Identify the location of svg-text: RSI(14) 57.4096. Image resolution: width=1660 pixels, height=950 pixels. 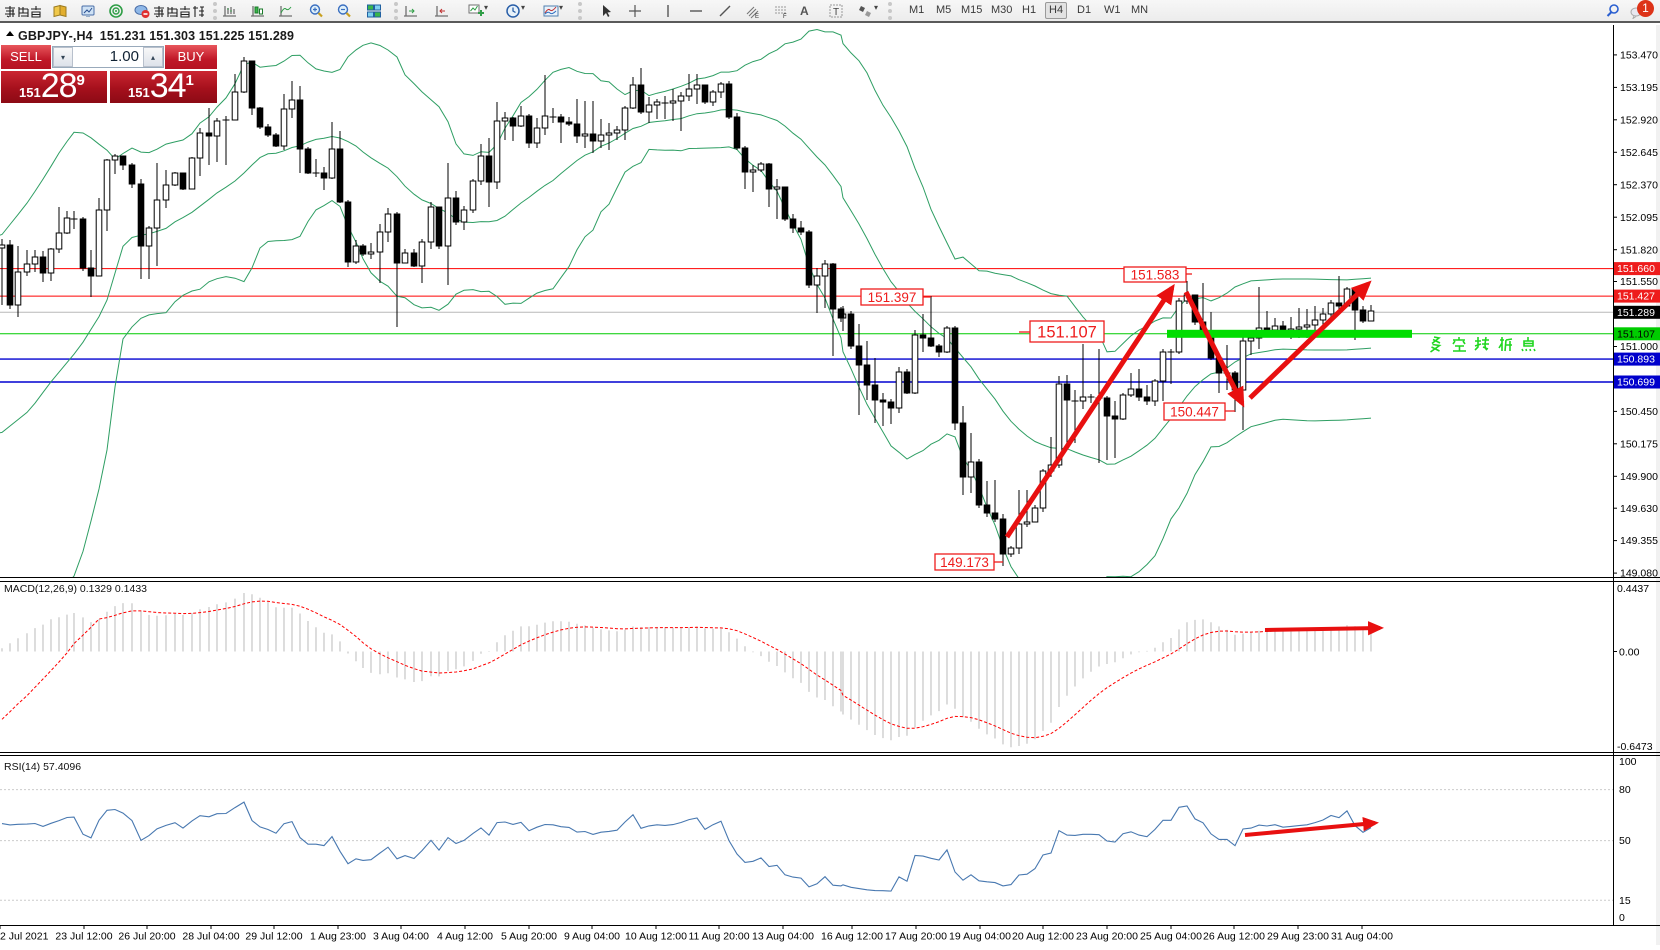
(42, 767).